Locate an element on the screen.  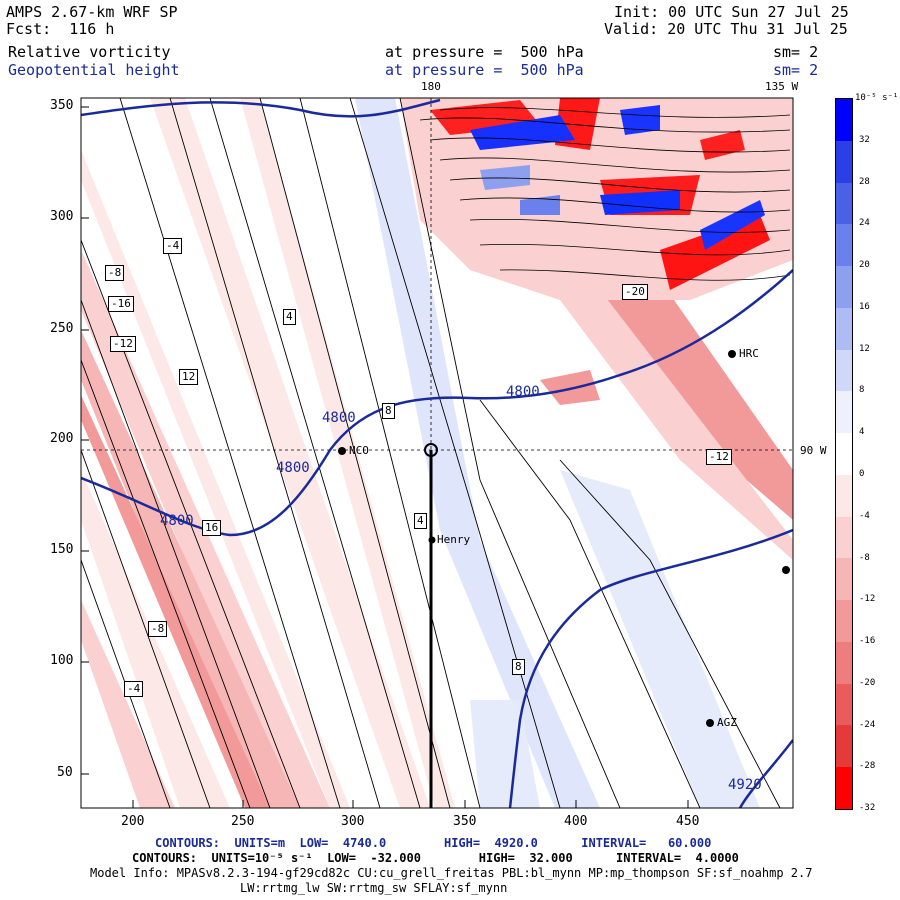
field1-name: Relative vorticity is located at coordinates (89, 52).